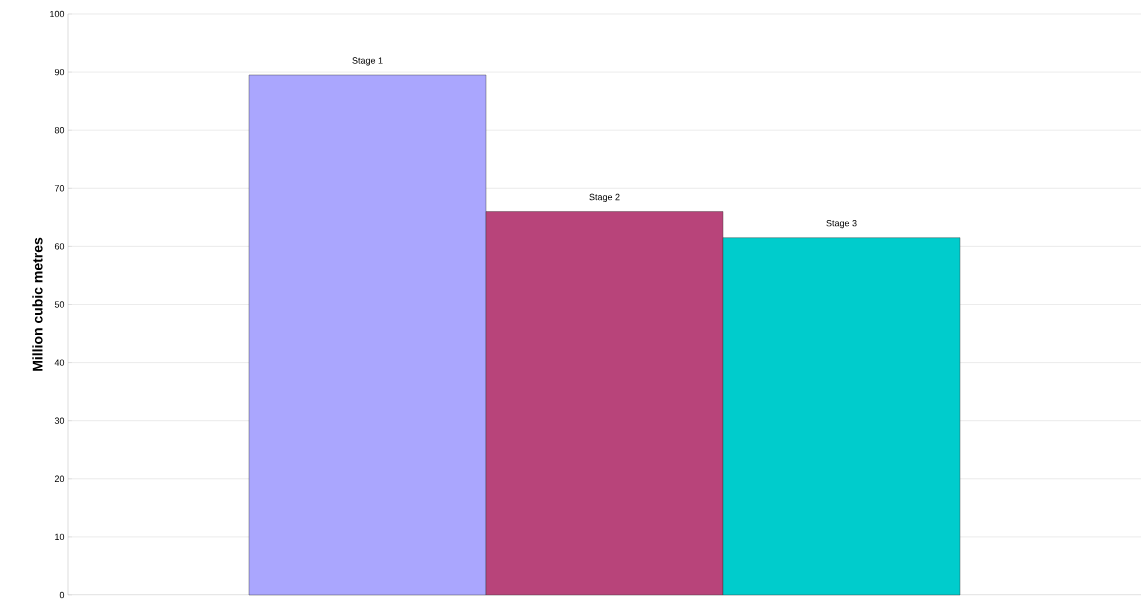  I want to click on y-tick-label: 90, so click(59, 72).